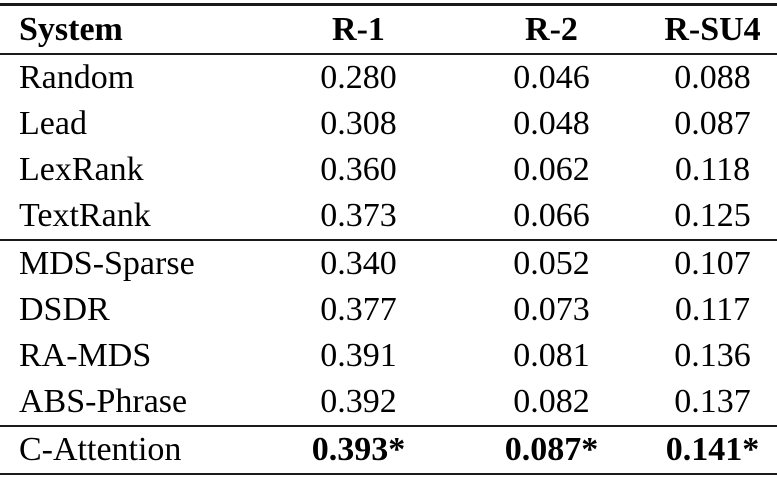 The image size is (777, 481). I want to click on cell-r2: 0.052, so click(551, 263).